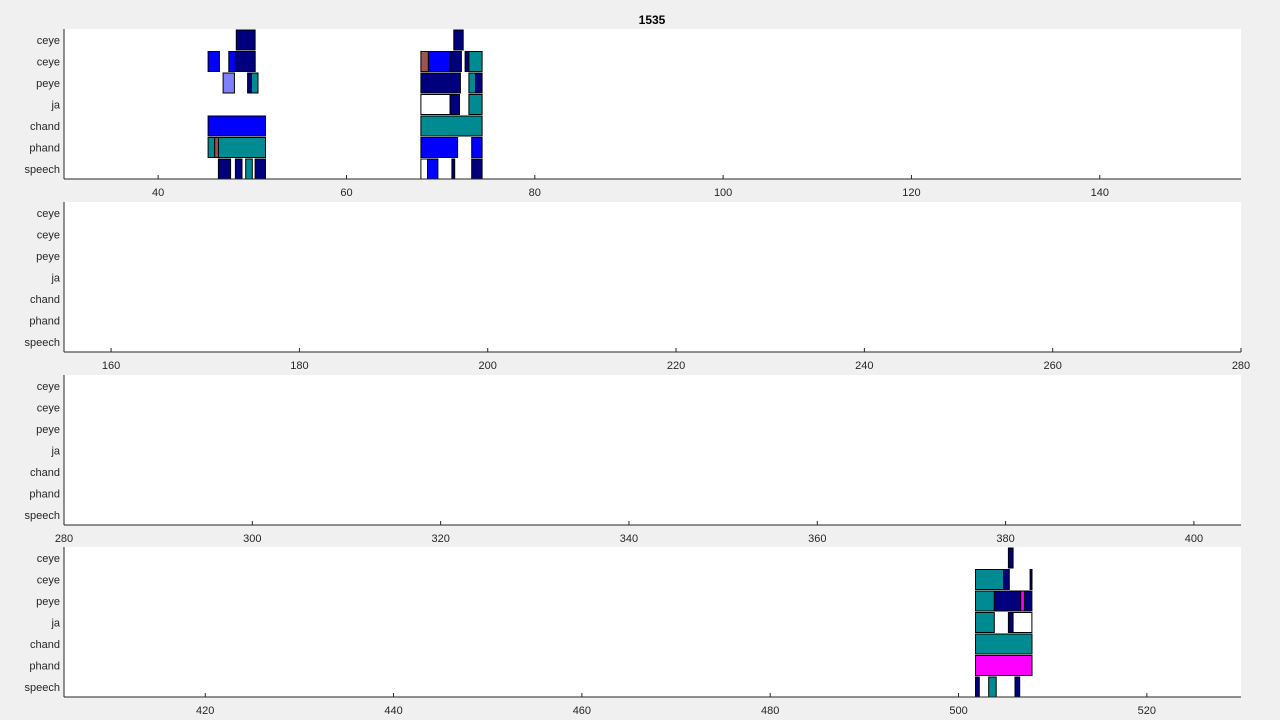  What do you see at coordinates (958, 711) in the screenshot?
I see `x-tick-label: 500` at bounding box center [958, 711].